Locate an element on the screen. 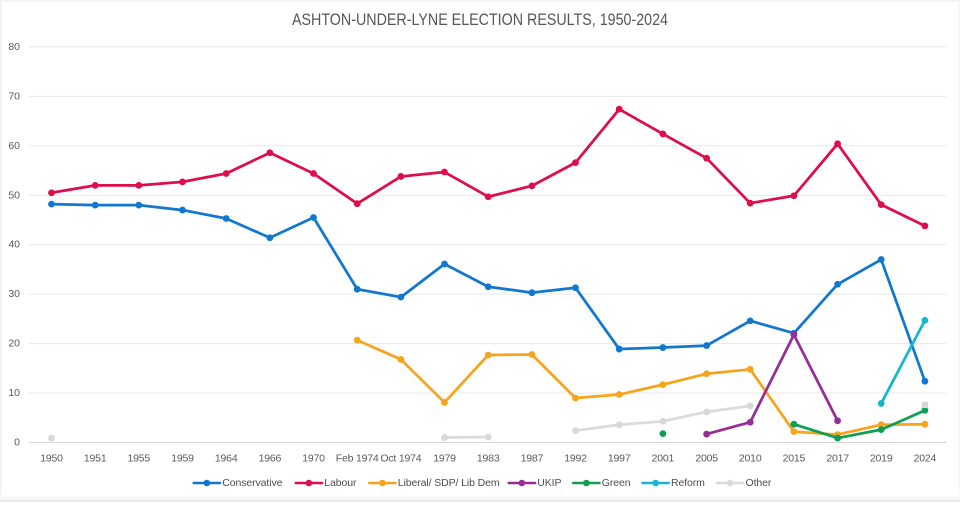 The height and width of the screenshot is (507, 960). svg-text: 40 is located at coordinates (14, 245).